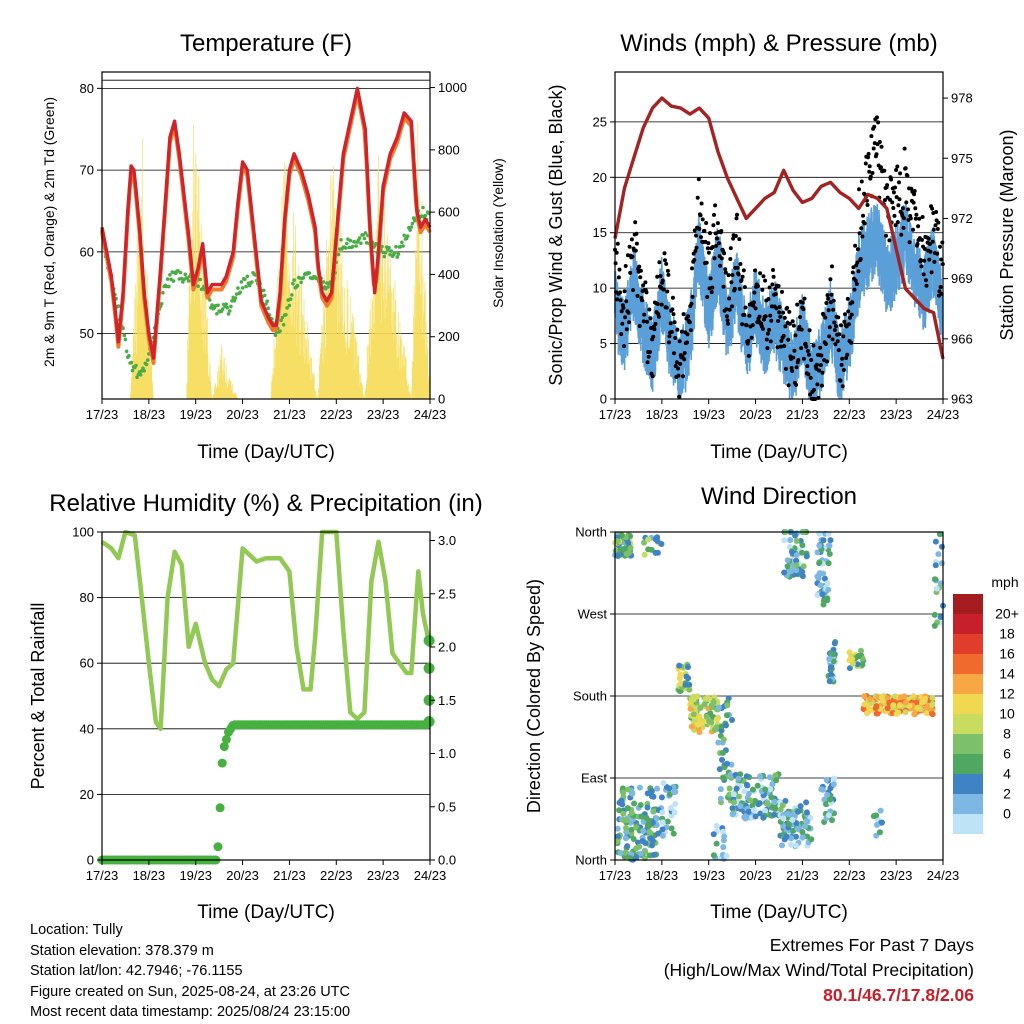  What do you see at coordinates (430, 875) in the screenshot?
I see `rh-xtick-label: 24/23` at bounding box center [430, 875].